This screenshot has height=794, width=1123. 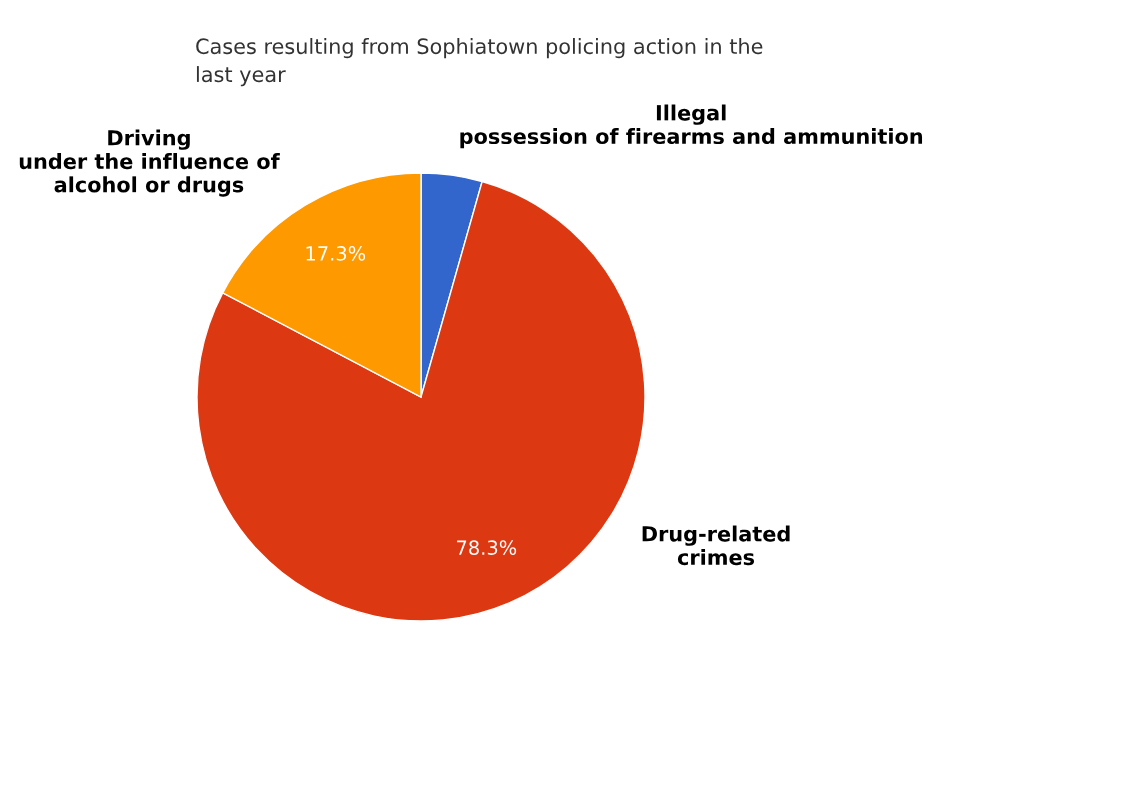 What do you see at coordinates (479, 62) in the screenshot?
I see `chart-title: Cases resulting from Sophiatown policing action in the last year` at bounding box center [479, 62].